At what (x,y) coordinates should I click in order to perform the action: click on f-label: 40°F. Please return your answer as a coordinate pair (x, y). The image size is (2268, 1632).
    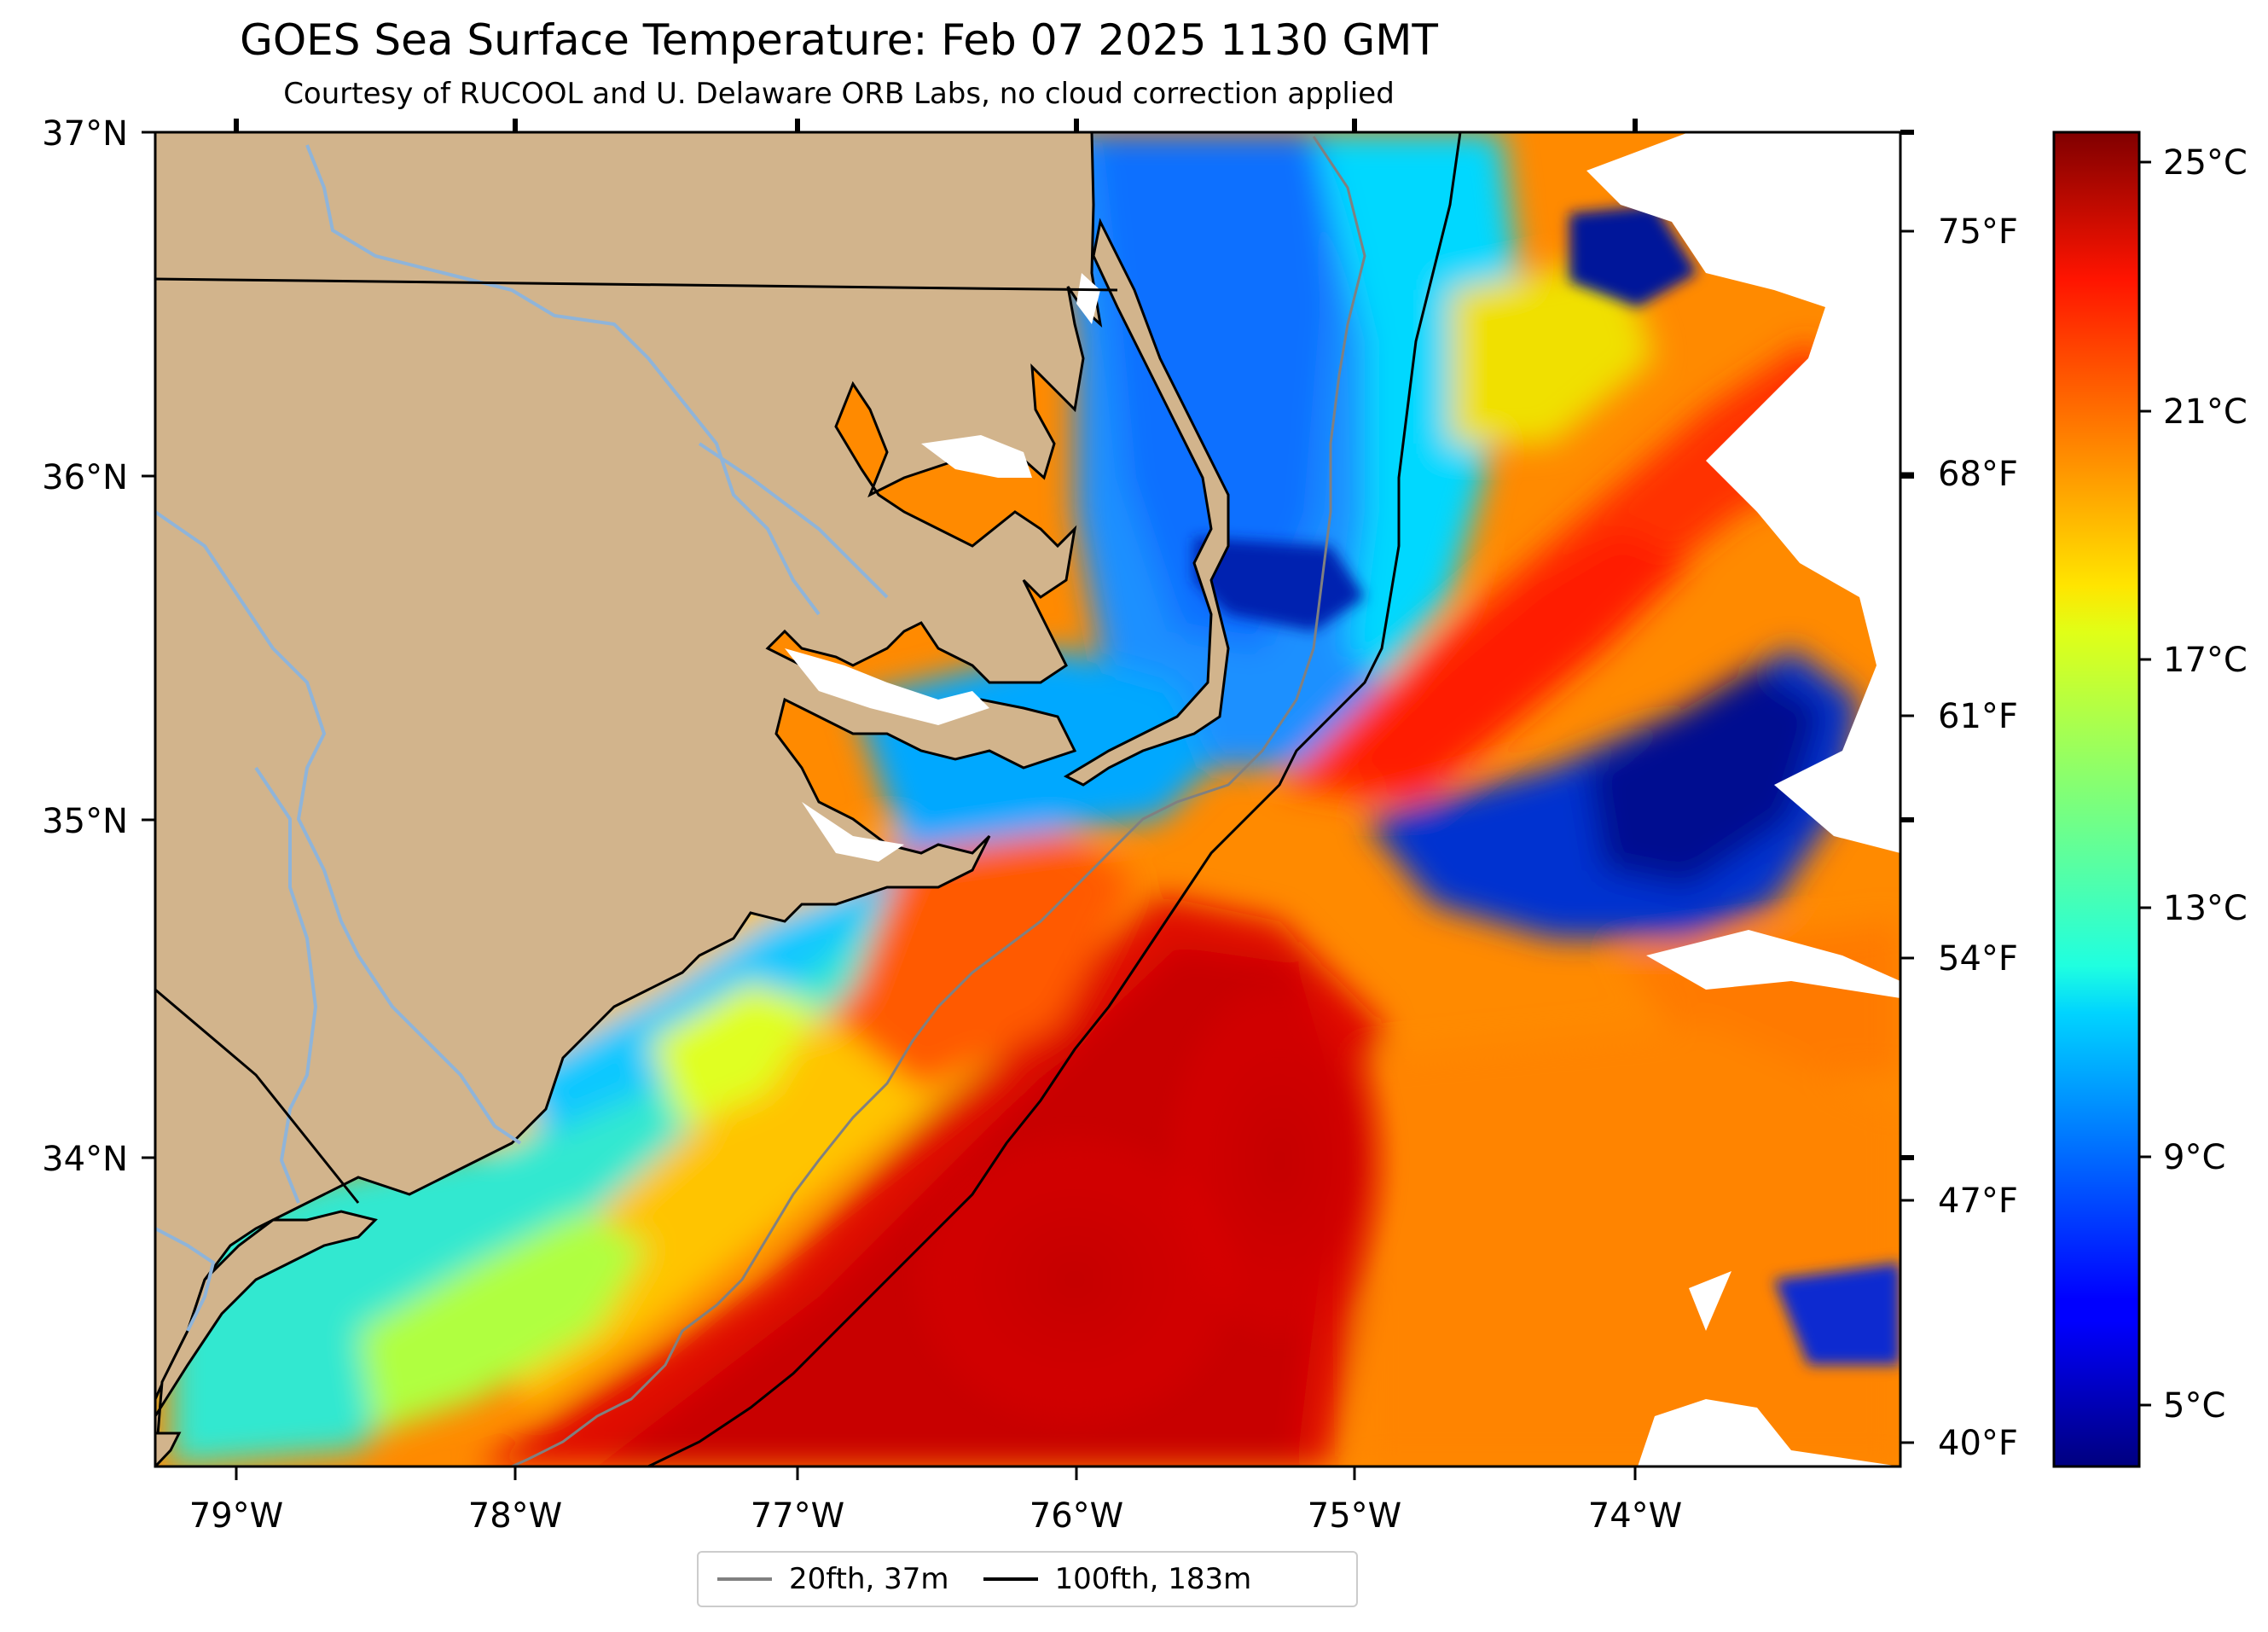
    Looking at the image, I should click on (1978, 1443).